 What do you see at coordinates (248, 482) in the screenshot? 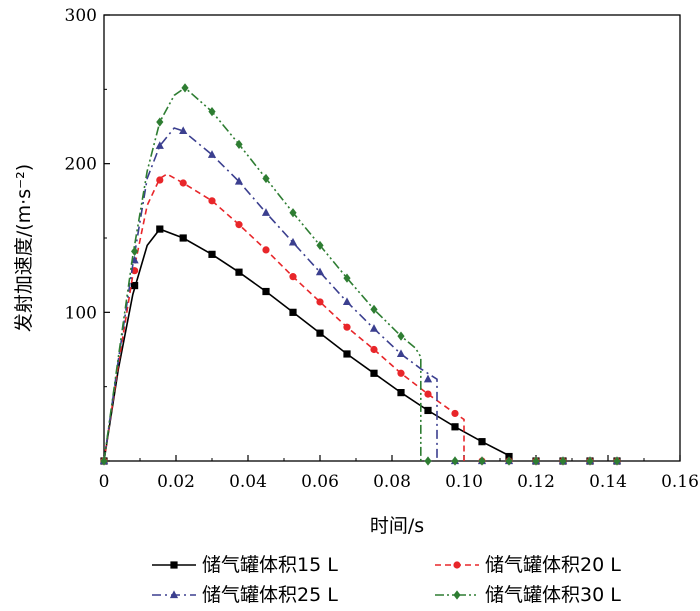
I see `x-tick-label: 0.04` at bounding box center [248, 482].